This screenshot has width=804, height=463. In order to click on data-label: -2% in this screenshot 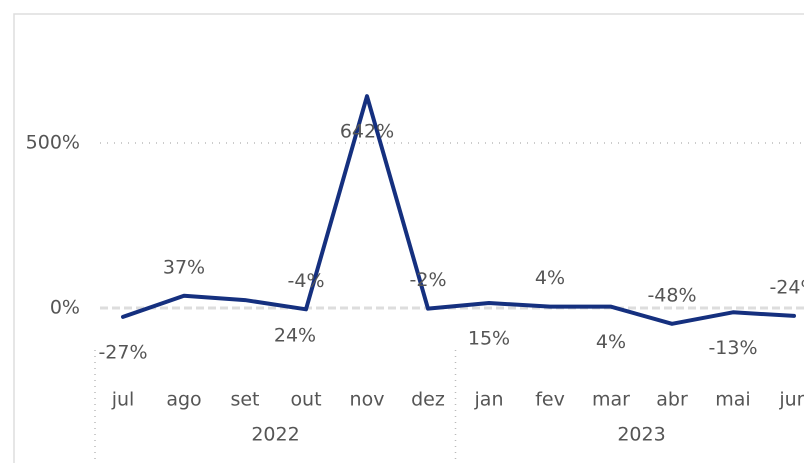, I will do `click(428, 280)`.